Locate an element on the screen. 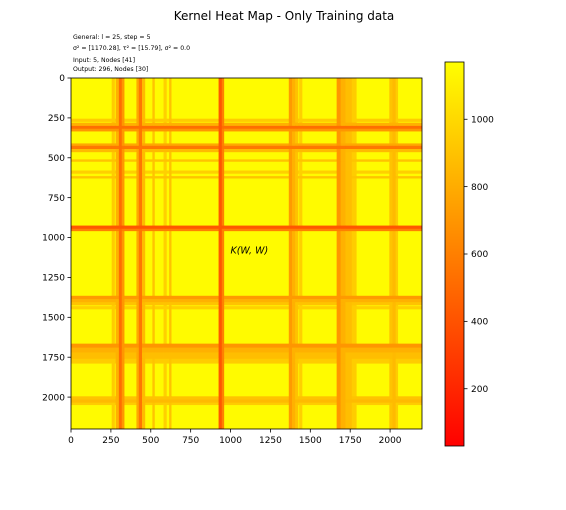 The image size is (566, 510). y-tick-label: 1500 is located at coordinates (53, 319).